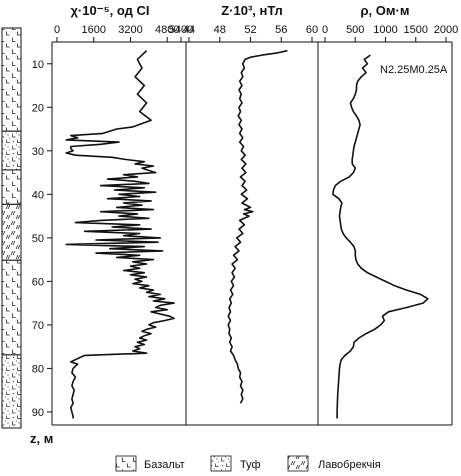 The height and width of the screenshot is (476, 461). Describe the element at coordinates (414, 70) in the screenshot. I see `rho-array-annotation: N2.25M0.25A` at that location.